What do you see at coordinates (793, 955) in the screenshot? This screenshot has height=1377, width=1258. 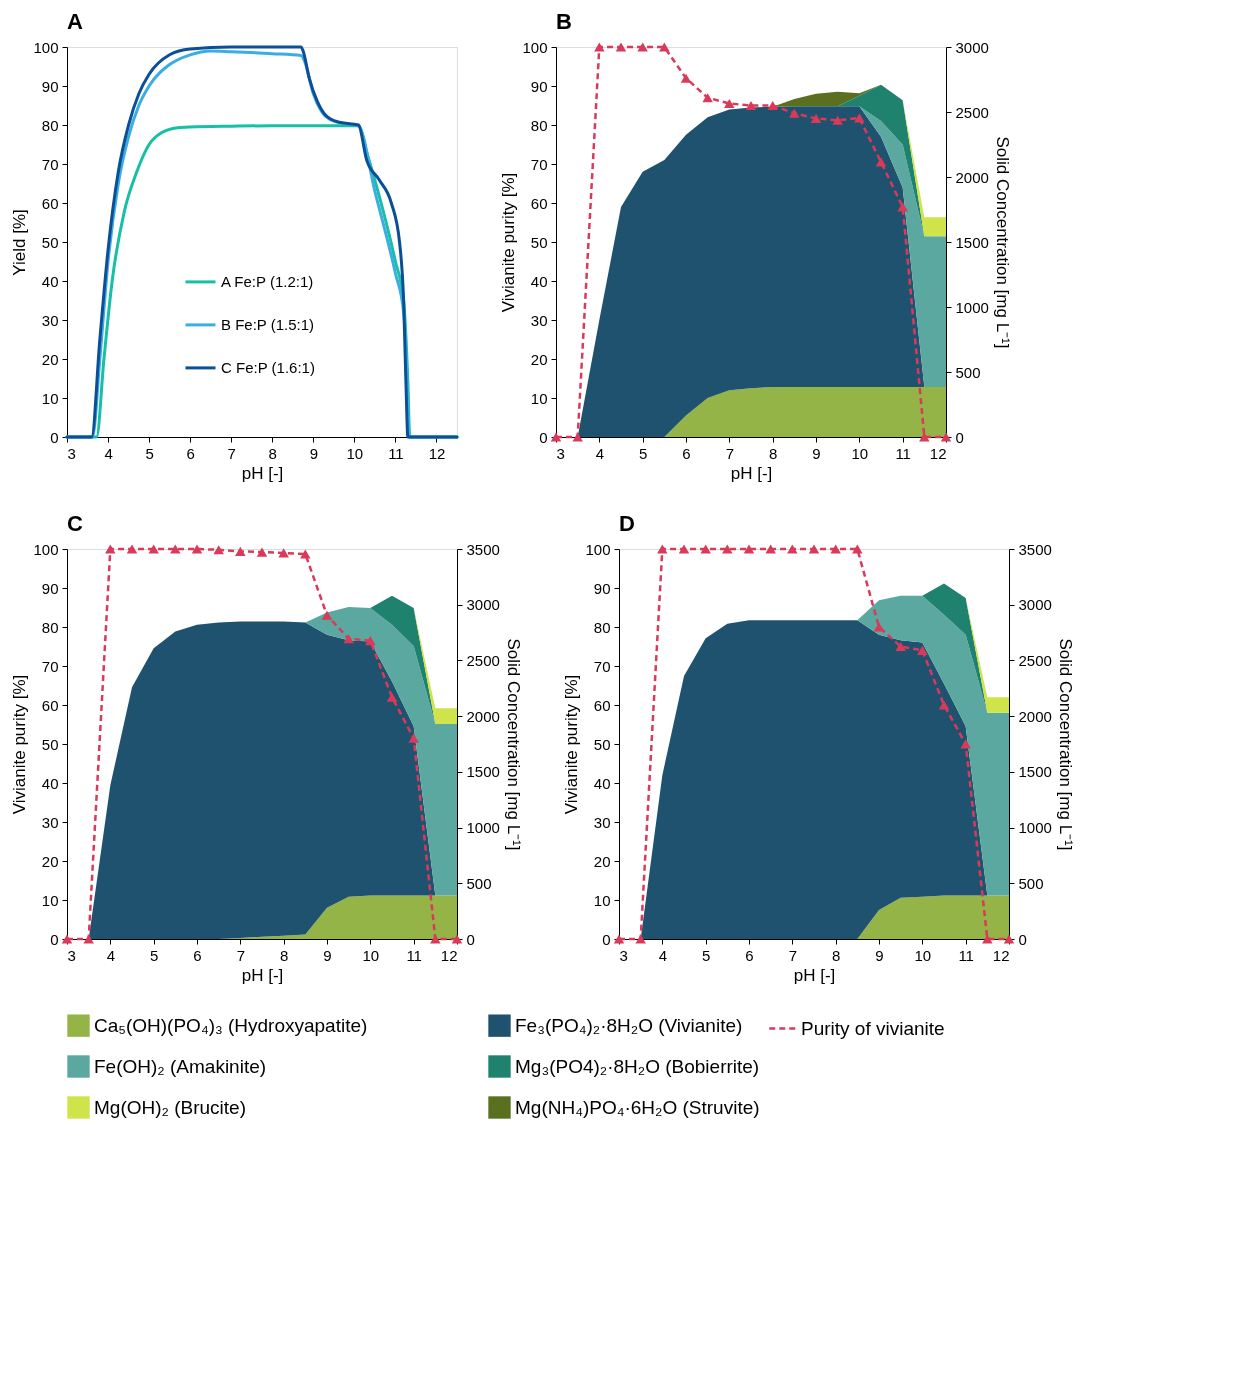 I see `x-tick-label: 7` at bounding box center [793, 955].